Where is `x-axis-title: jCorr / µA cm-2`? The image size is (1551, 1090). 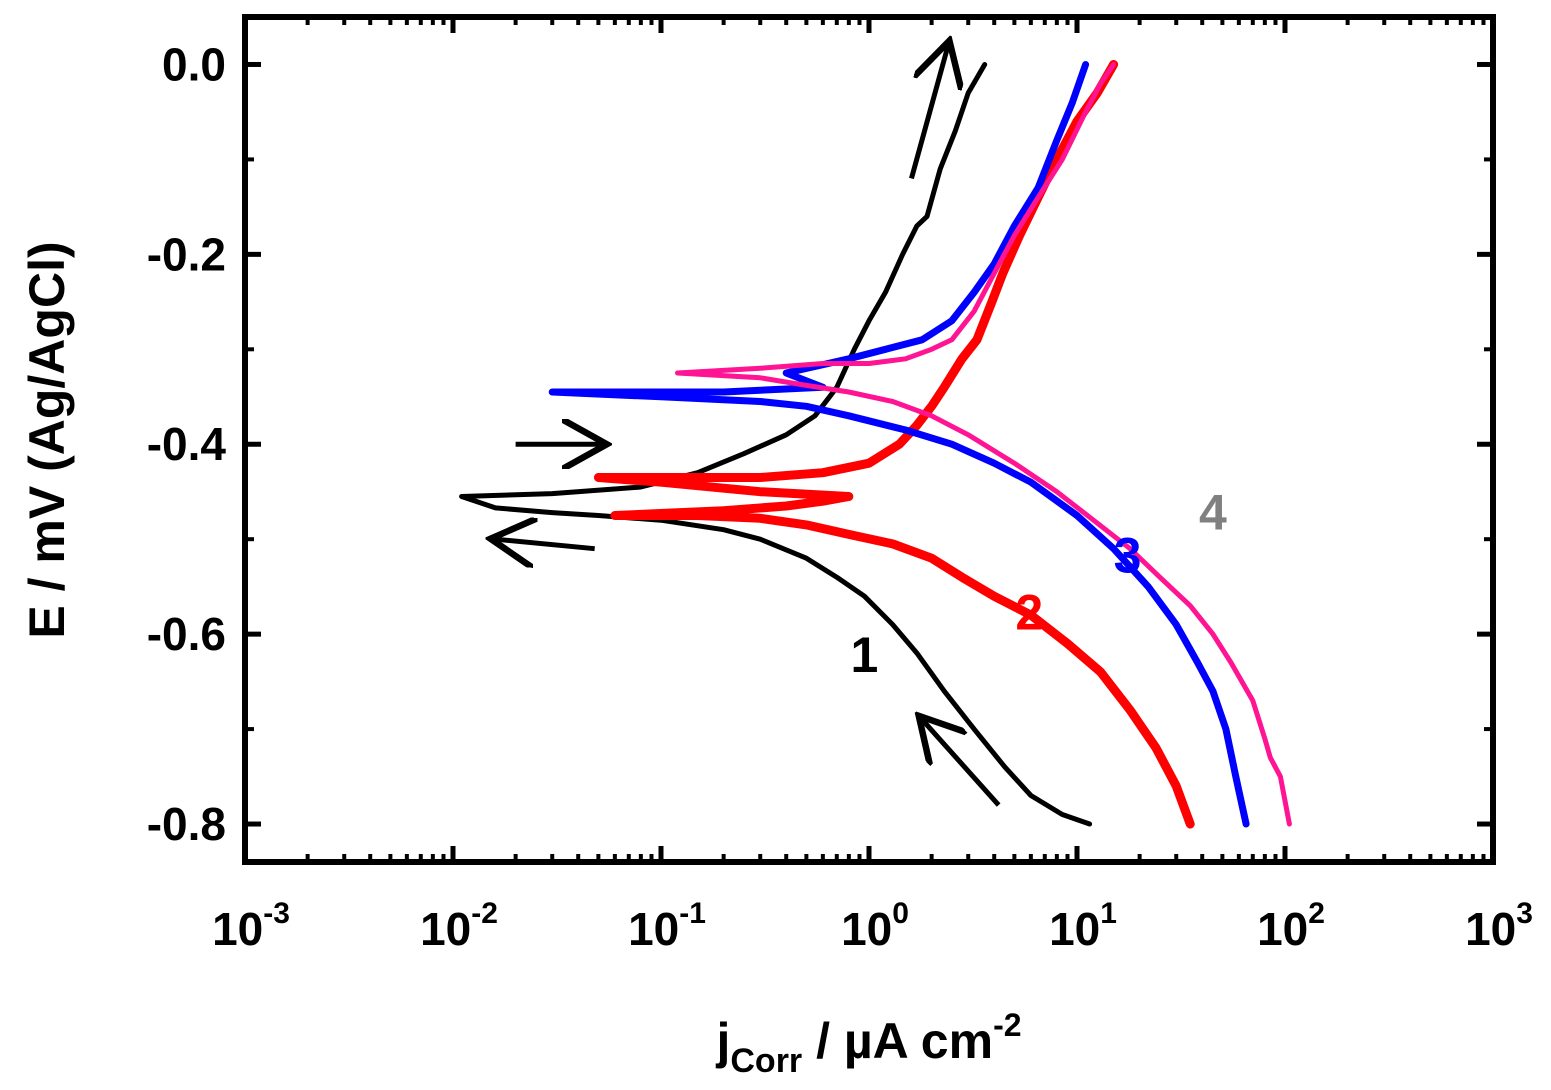 x-axis-title: jCorr / µA cm-2 is located at coordinates (868, 1043).